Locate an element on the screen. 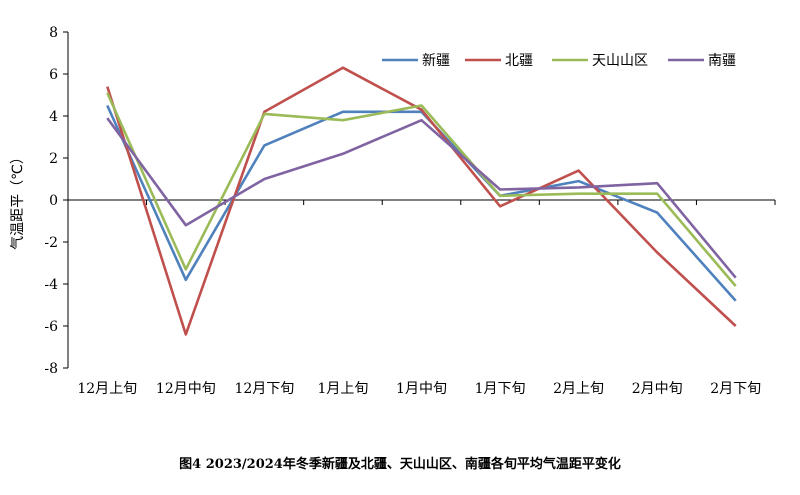  x-tick-label: 2月上旬 is located at coordinates (578, 389).